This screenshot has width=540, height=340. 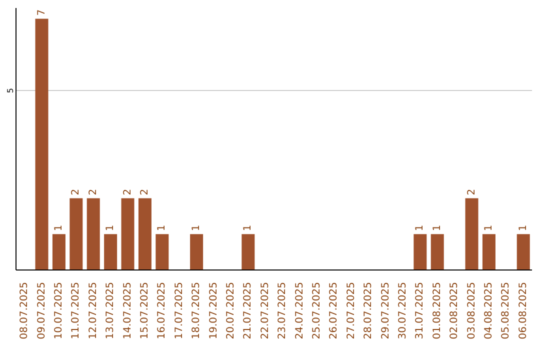 What do you see at coordinates (162, 311) in the screenshot?
I see `x-tick-label: 16.07.2025` at bounding box center [162, 311].